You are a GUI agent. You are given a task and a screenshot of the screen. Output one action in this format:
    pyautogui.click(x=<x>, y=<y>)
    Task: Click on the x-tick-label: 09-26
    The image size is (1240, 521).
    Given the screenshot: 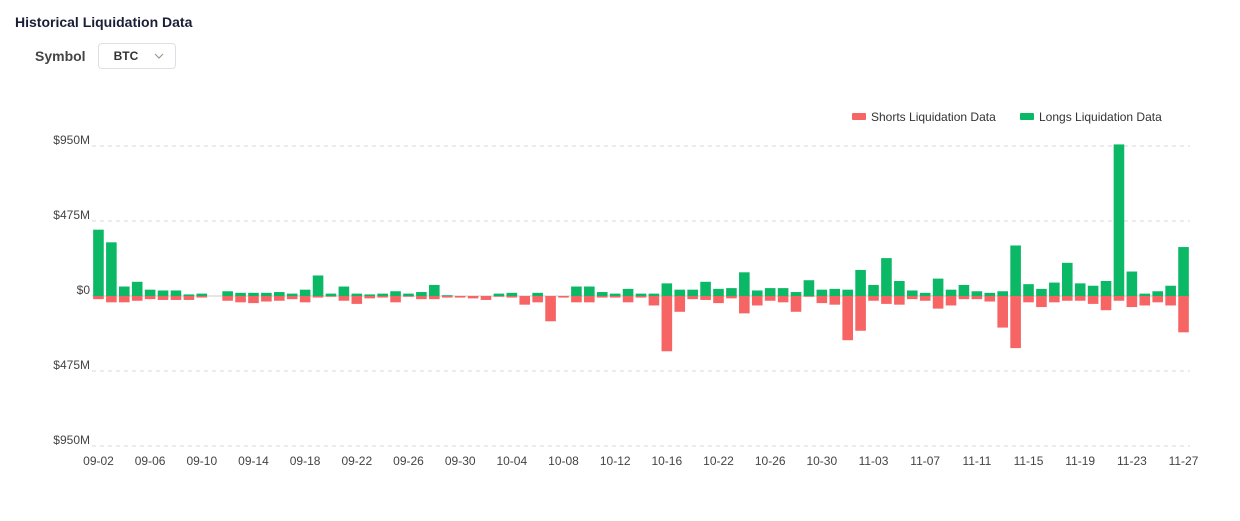 What is the action you would take?
    pyautogui.click(x=408, y=461)
    